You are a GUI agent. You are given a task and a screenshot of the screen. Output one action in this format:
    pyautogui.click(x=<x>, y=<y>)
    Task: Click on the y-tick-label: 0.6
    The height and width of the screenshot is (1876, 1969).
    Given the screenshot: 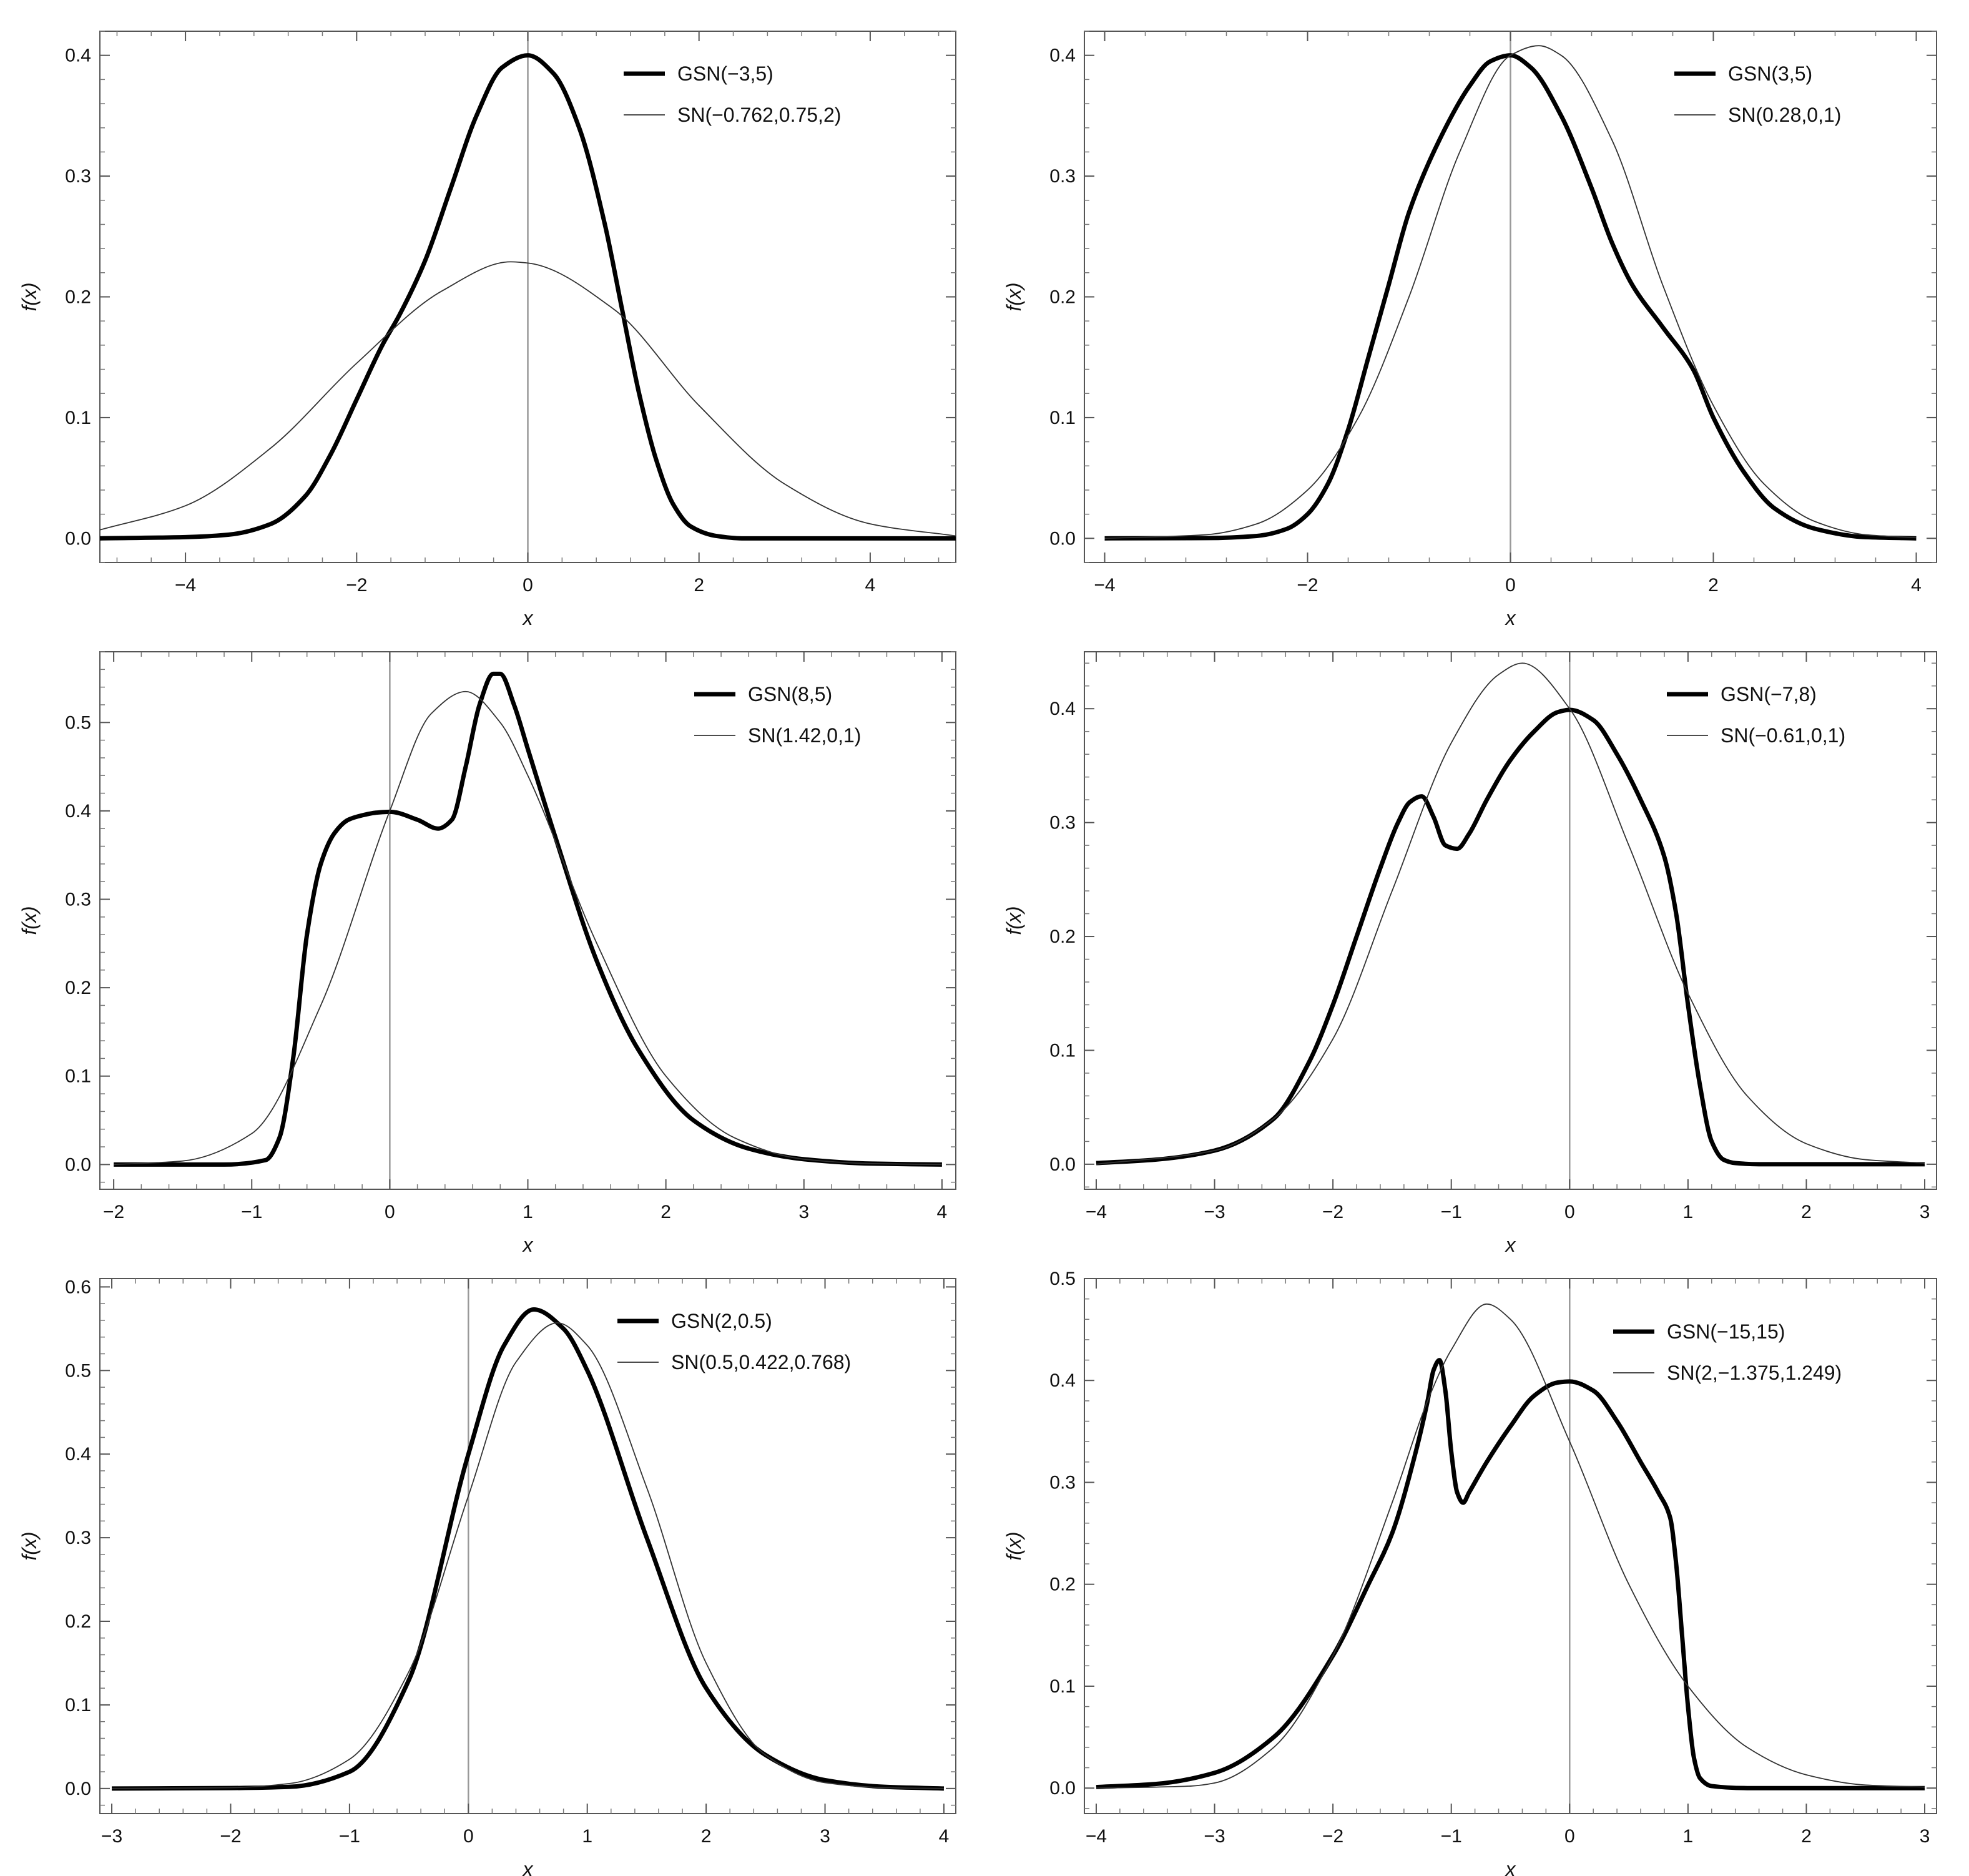 What is the action you would take?
    pyautogui.click(x=78, y=1287)
    